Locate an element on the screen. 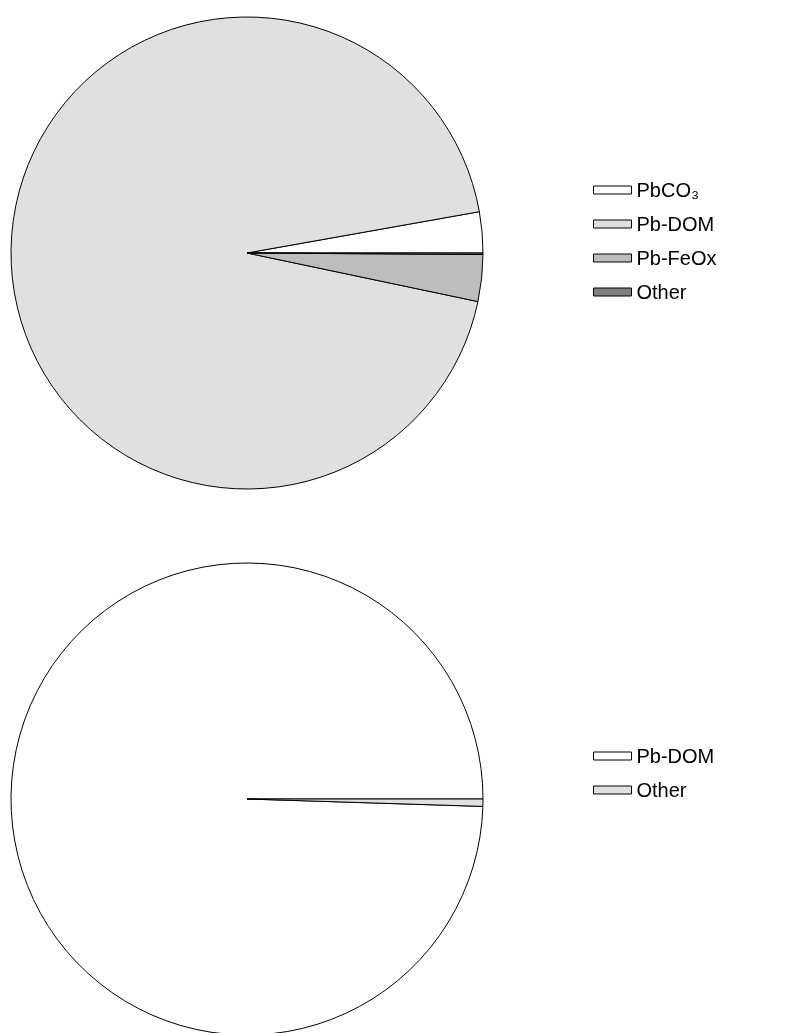  legend-label: Pb-FeOx is located at coordinates (676, 258).